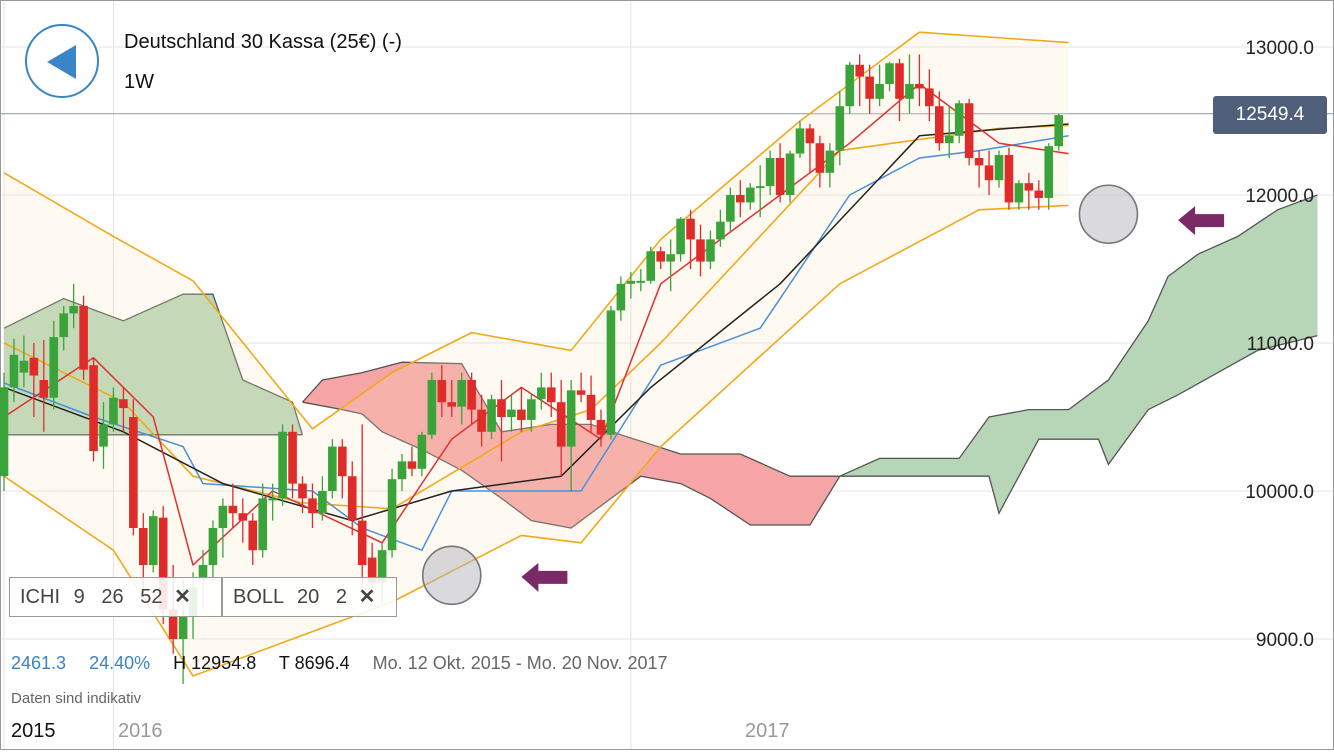  What do you see at coordinates (215, 663) in the screenshot?
I see `high-value: H 12954.8` at bounding box center [215, 663].